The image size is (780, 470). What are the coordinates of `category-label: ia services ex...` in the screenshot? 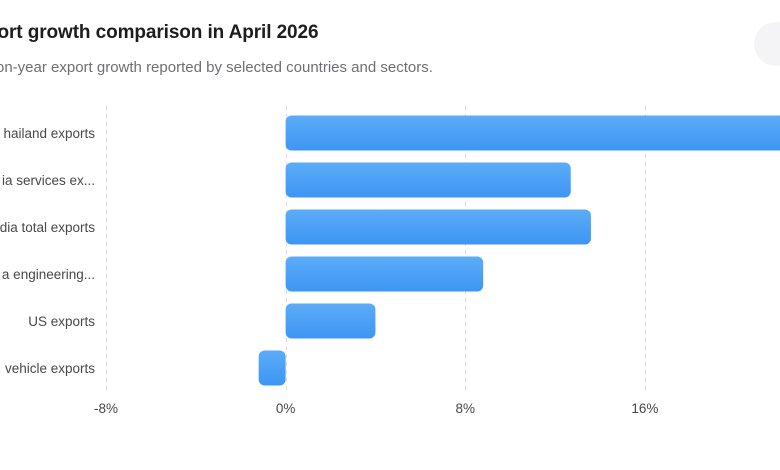 It's located at (48, 180).